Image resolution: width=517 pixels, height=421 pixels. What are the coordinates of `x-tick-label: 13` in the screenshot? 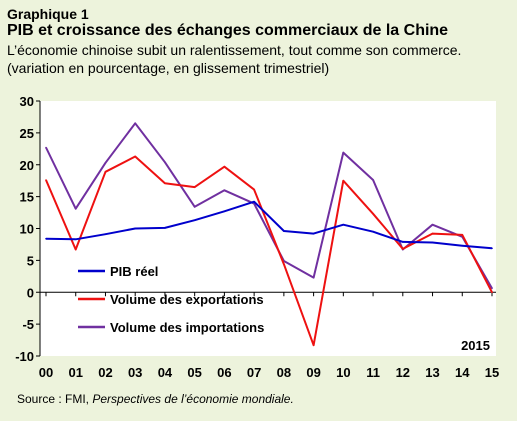 It's located at (432, 372).